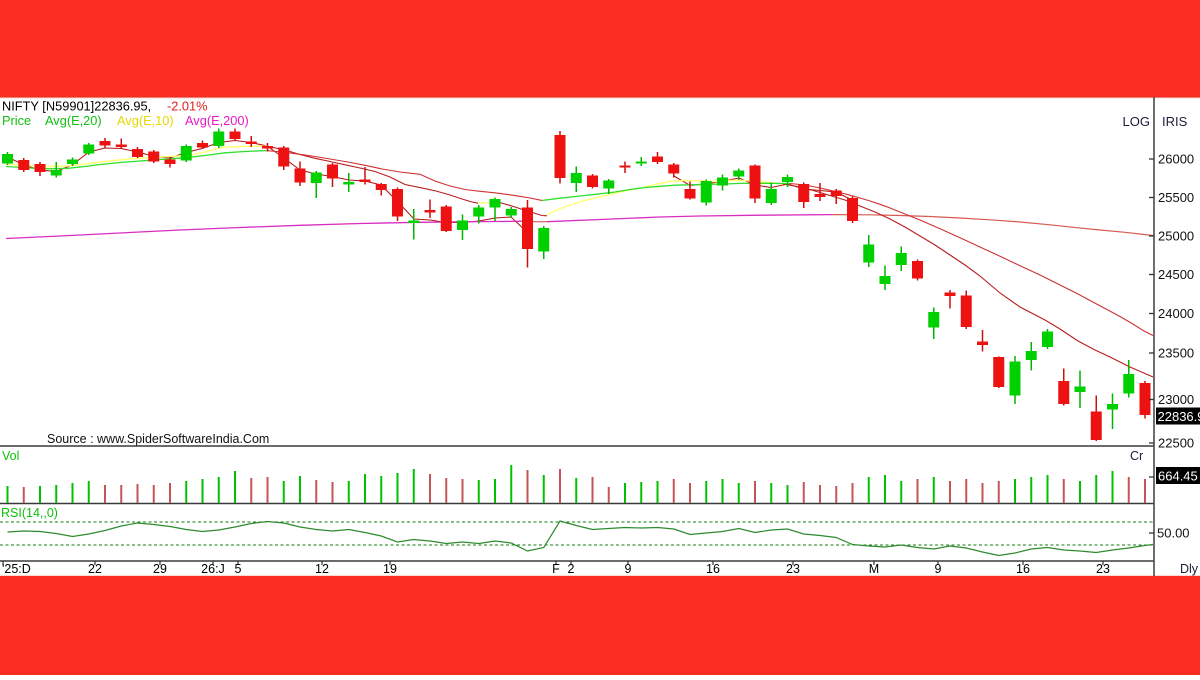 The width and height of the screenshot is (1200, 680). Describe the element at coordinates (1136, 121) in the screenshot. I see `svg-text: LOG` at that location.